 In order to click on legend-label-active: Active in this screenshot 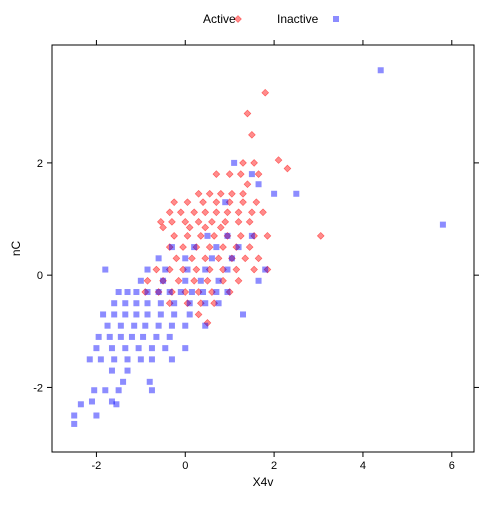, I will do `click(219, 19)`.